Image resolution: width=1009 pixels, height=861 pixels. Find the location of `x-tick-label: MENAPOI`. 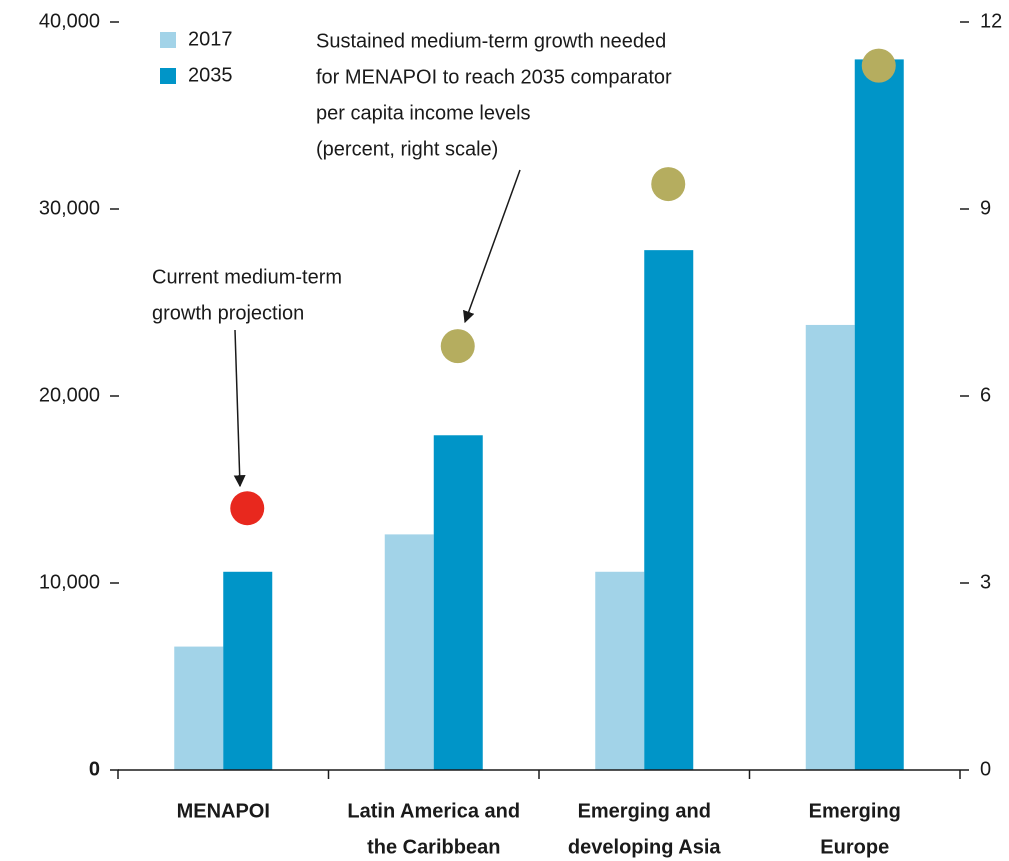

x-tick-label: MENAPOI is located at coordinates (223, 811).